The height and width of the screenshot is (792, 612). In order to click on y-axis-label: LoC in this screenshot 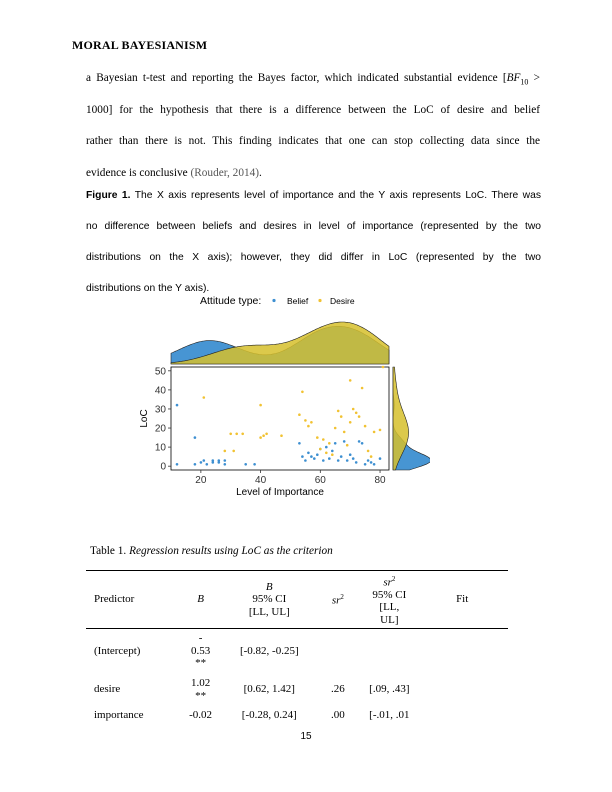, I will do `click(144, 418)`.